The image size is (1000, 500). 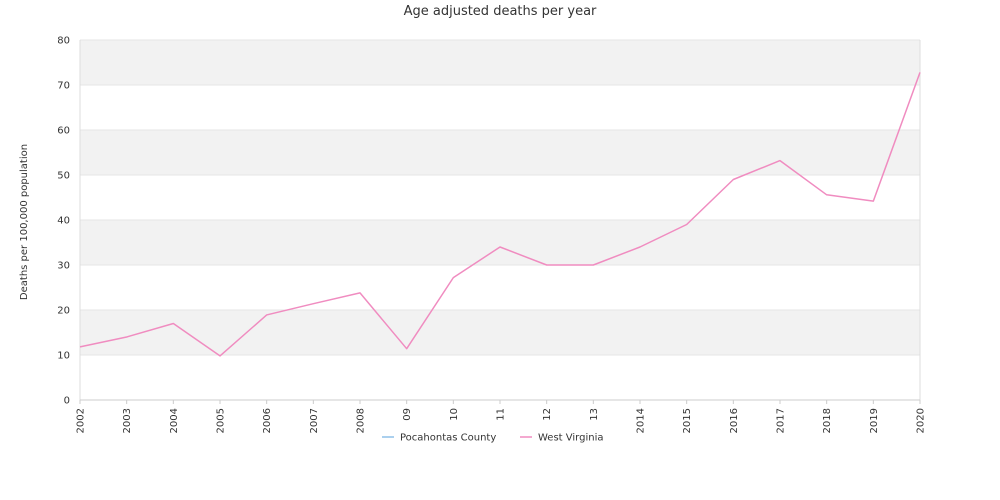 What do you see at coordinates (641, 420) in the screenshot?
I see `x-tick-label: 2014` at bounding box center [641, 420].